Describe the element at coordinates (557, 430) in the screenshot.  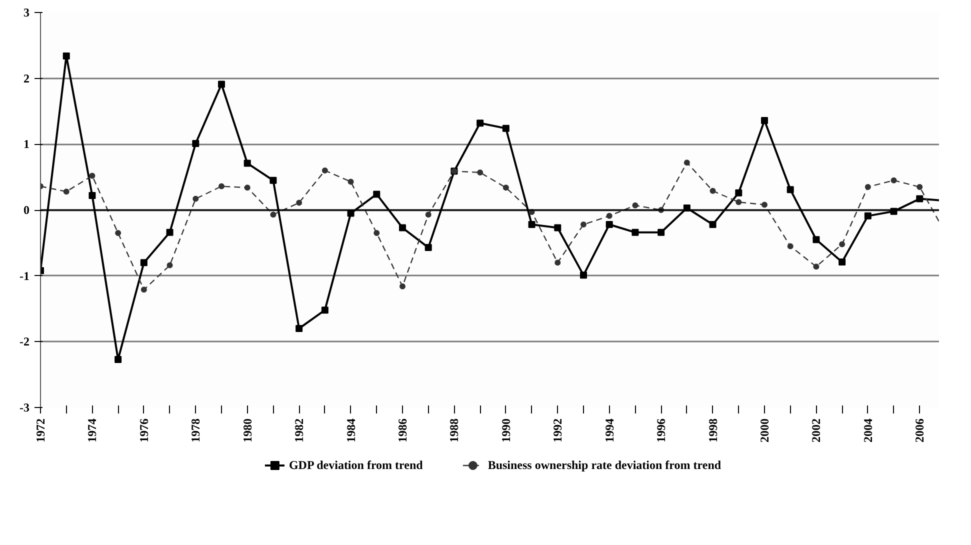
I see `x-tick-label: 1992` at that location.